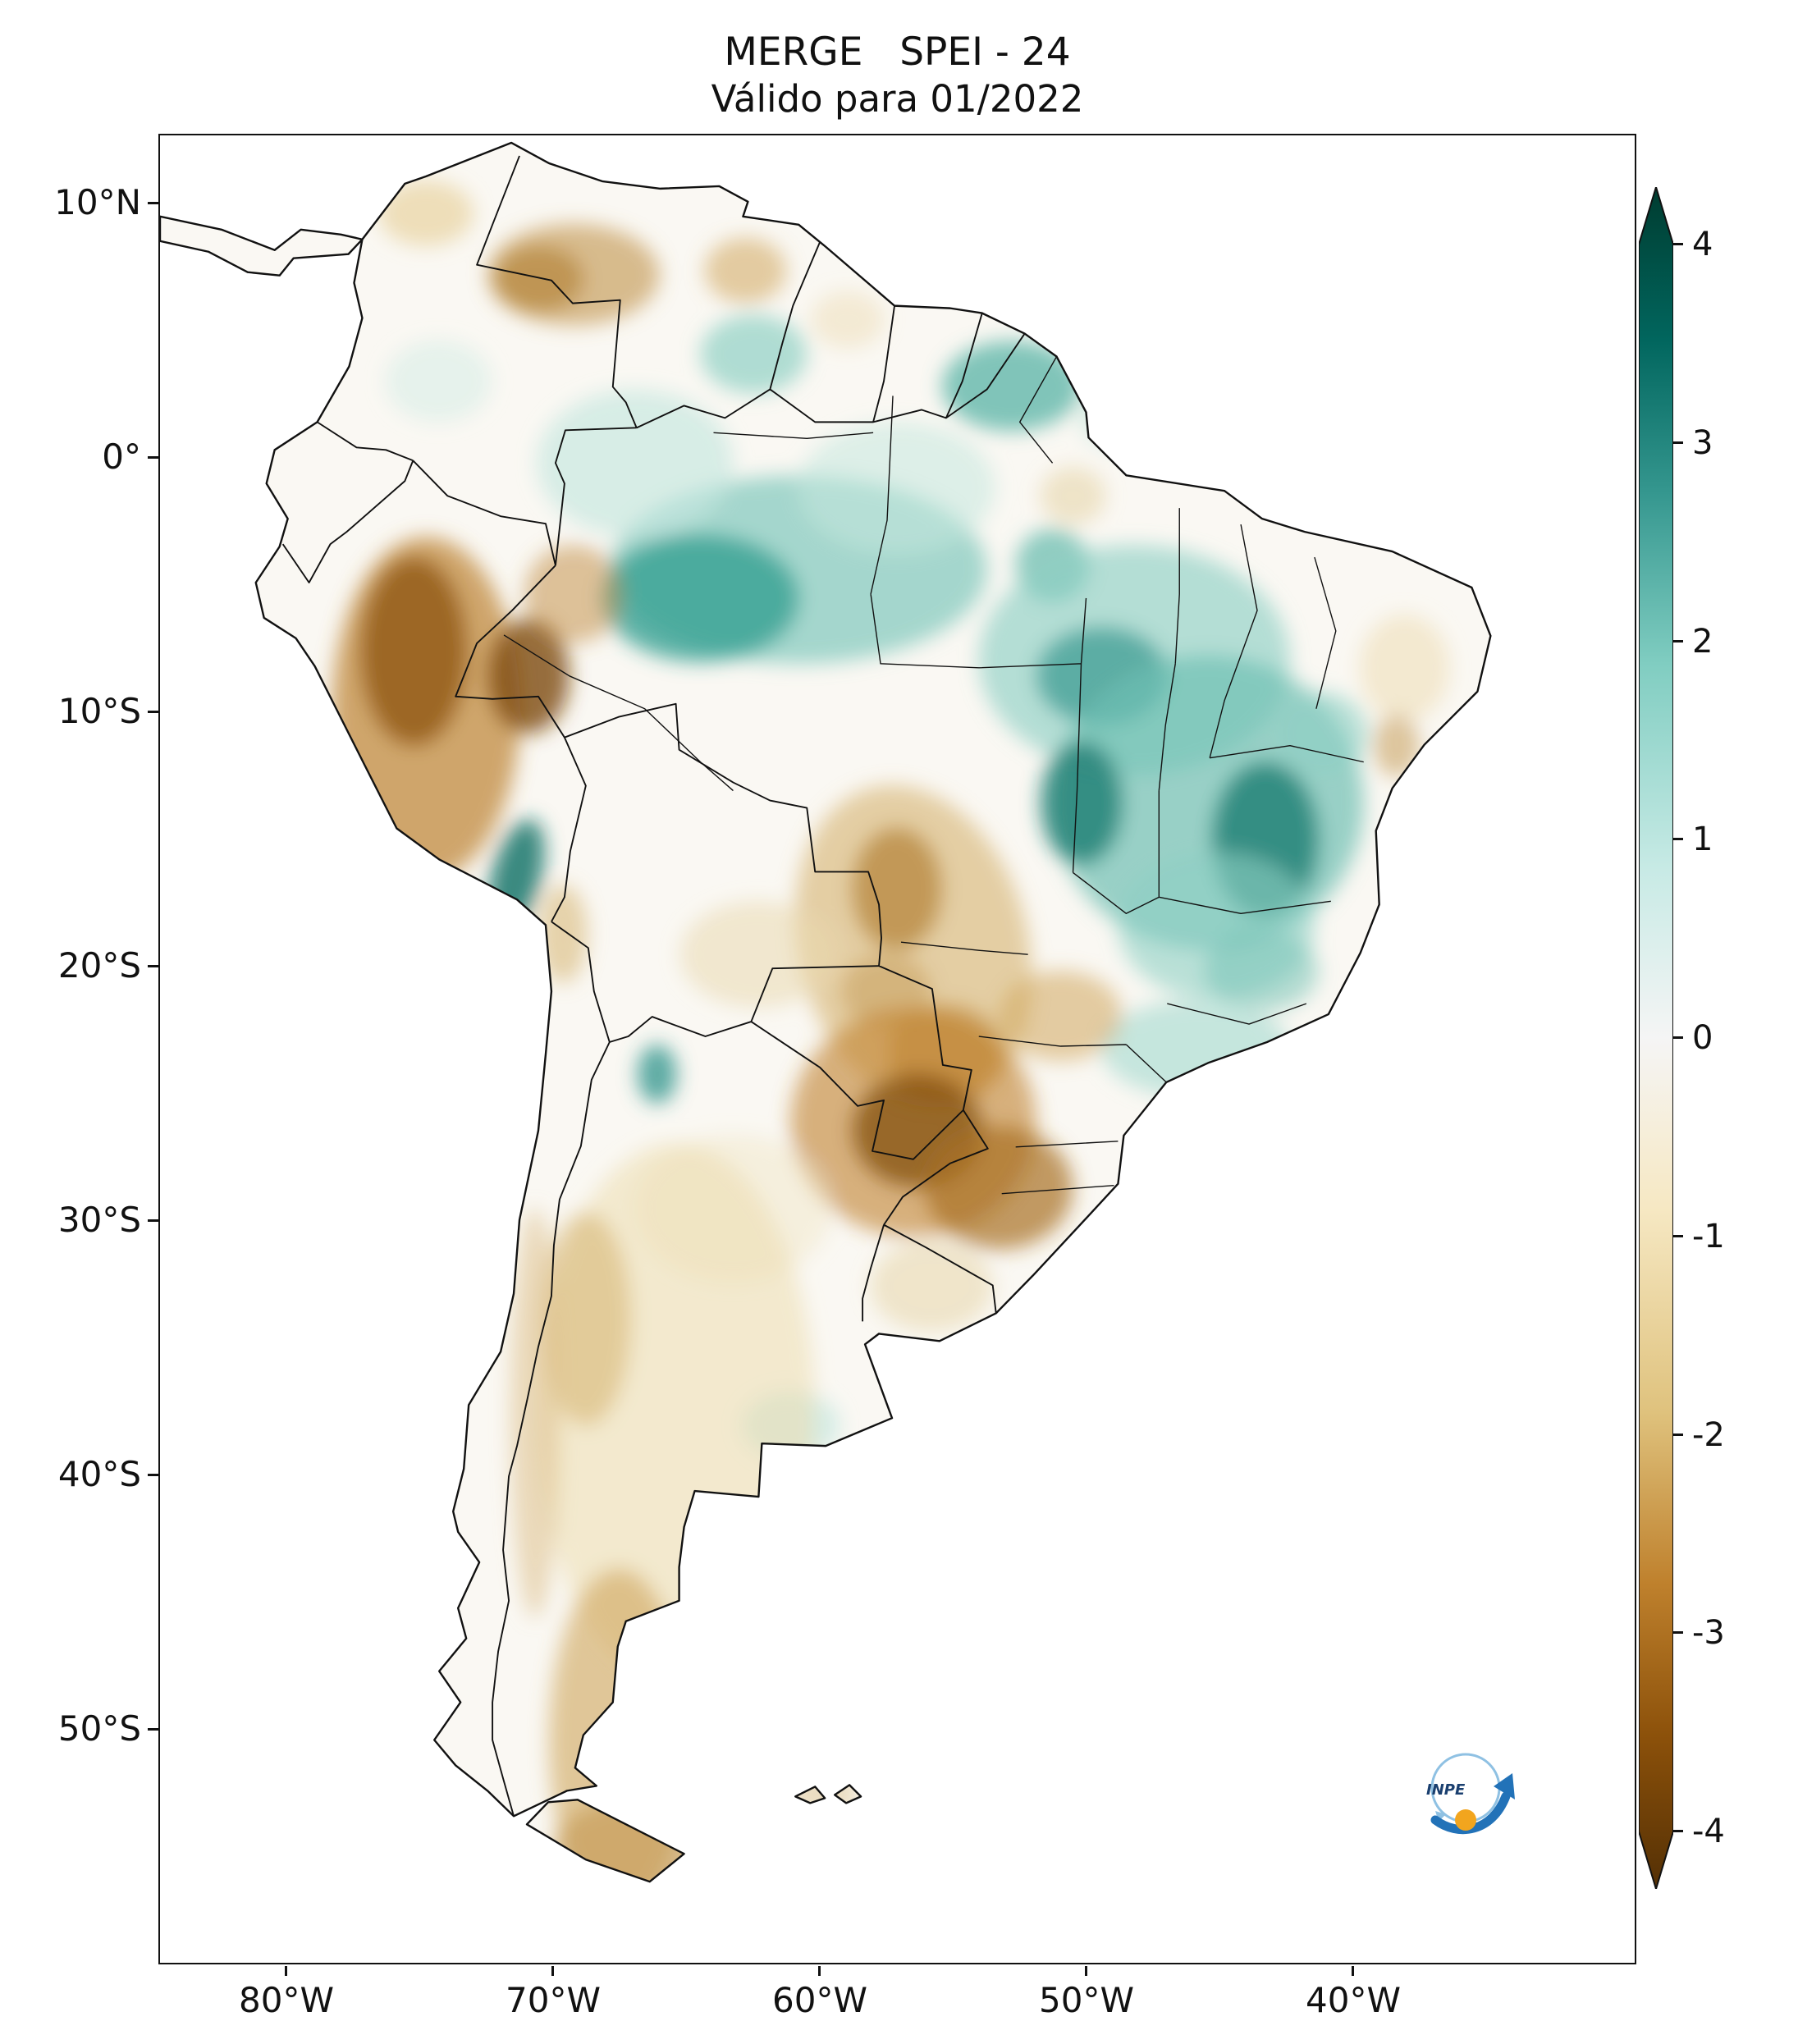 Image resolution: width=1798 pixels, height=2044 pixels. I want to click on chart-subtitle: Válido para 01/2022, so click(897, 99).